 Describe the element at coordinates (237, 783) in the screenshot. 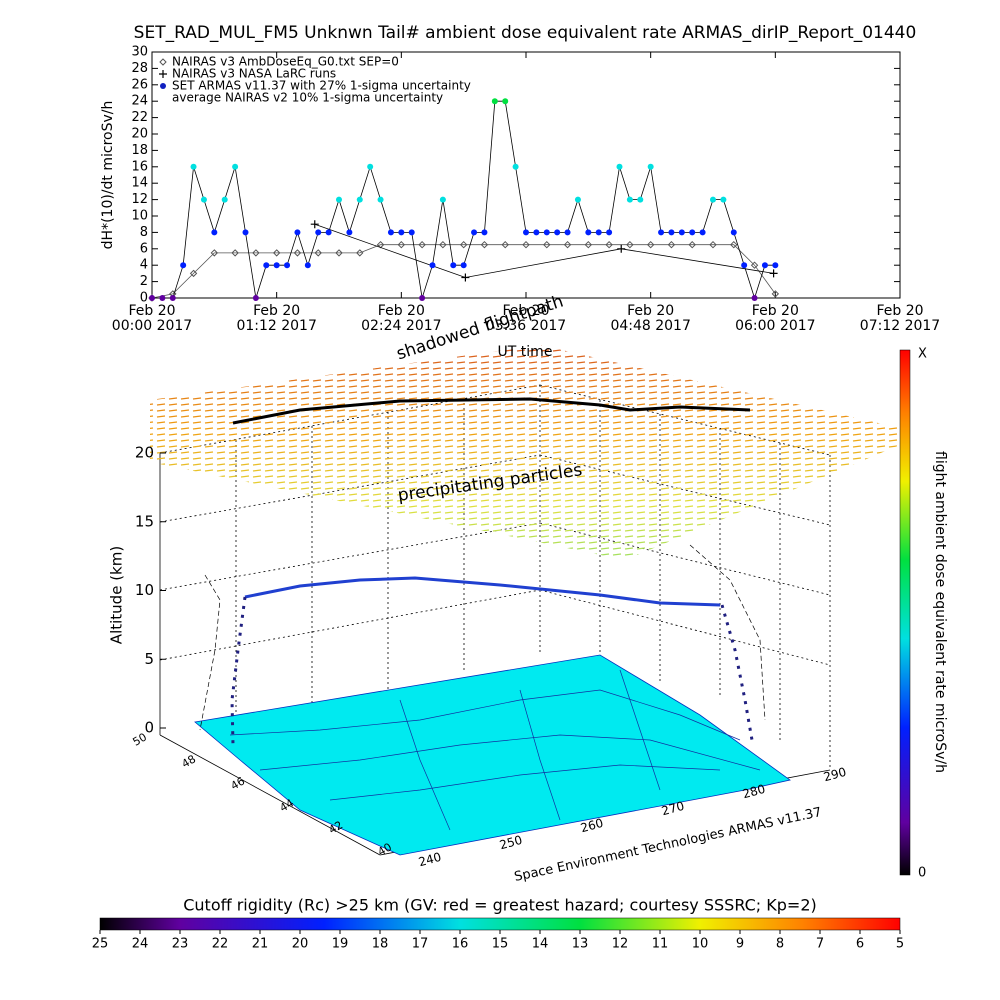

I see `lat-tick-label: 46` at that location.